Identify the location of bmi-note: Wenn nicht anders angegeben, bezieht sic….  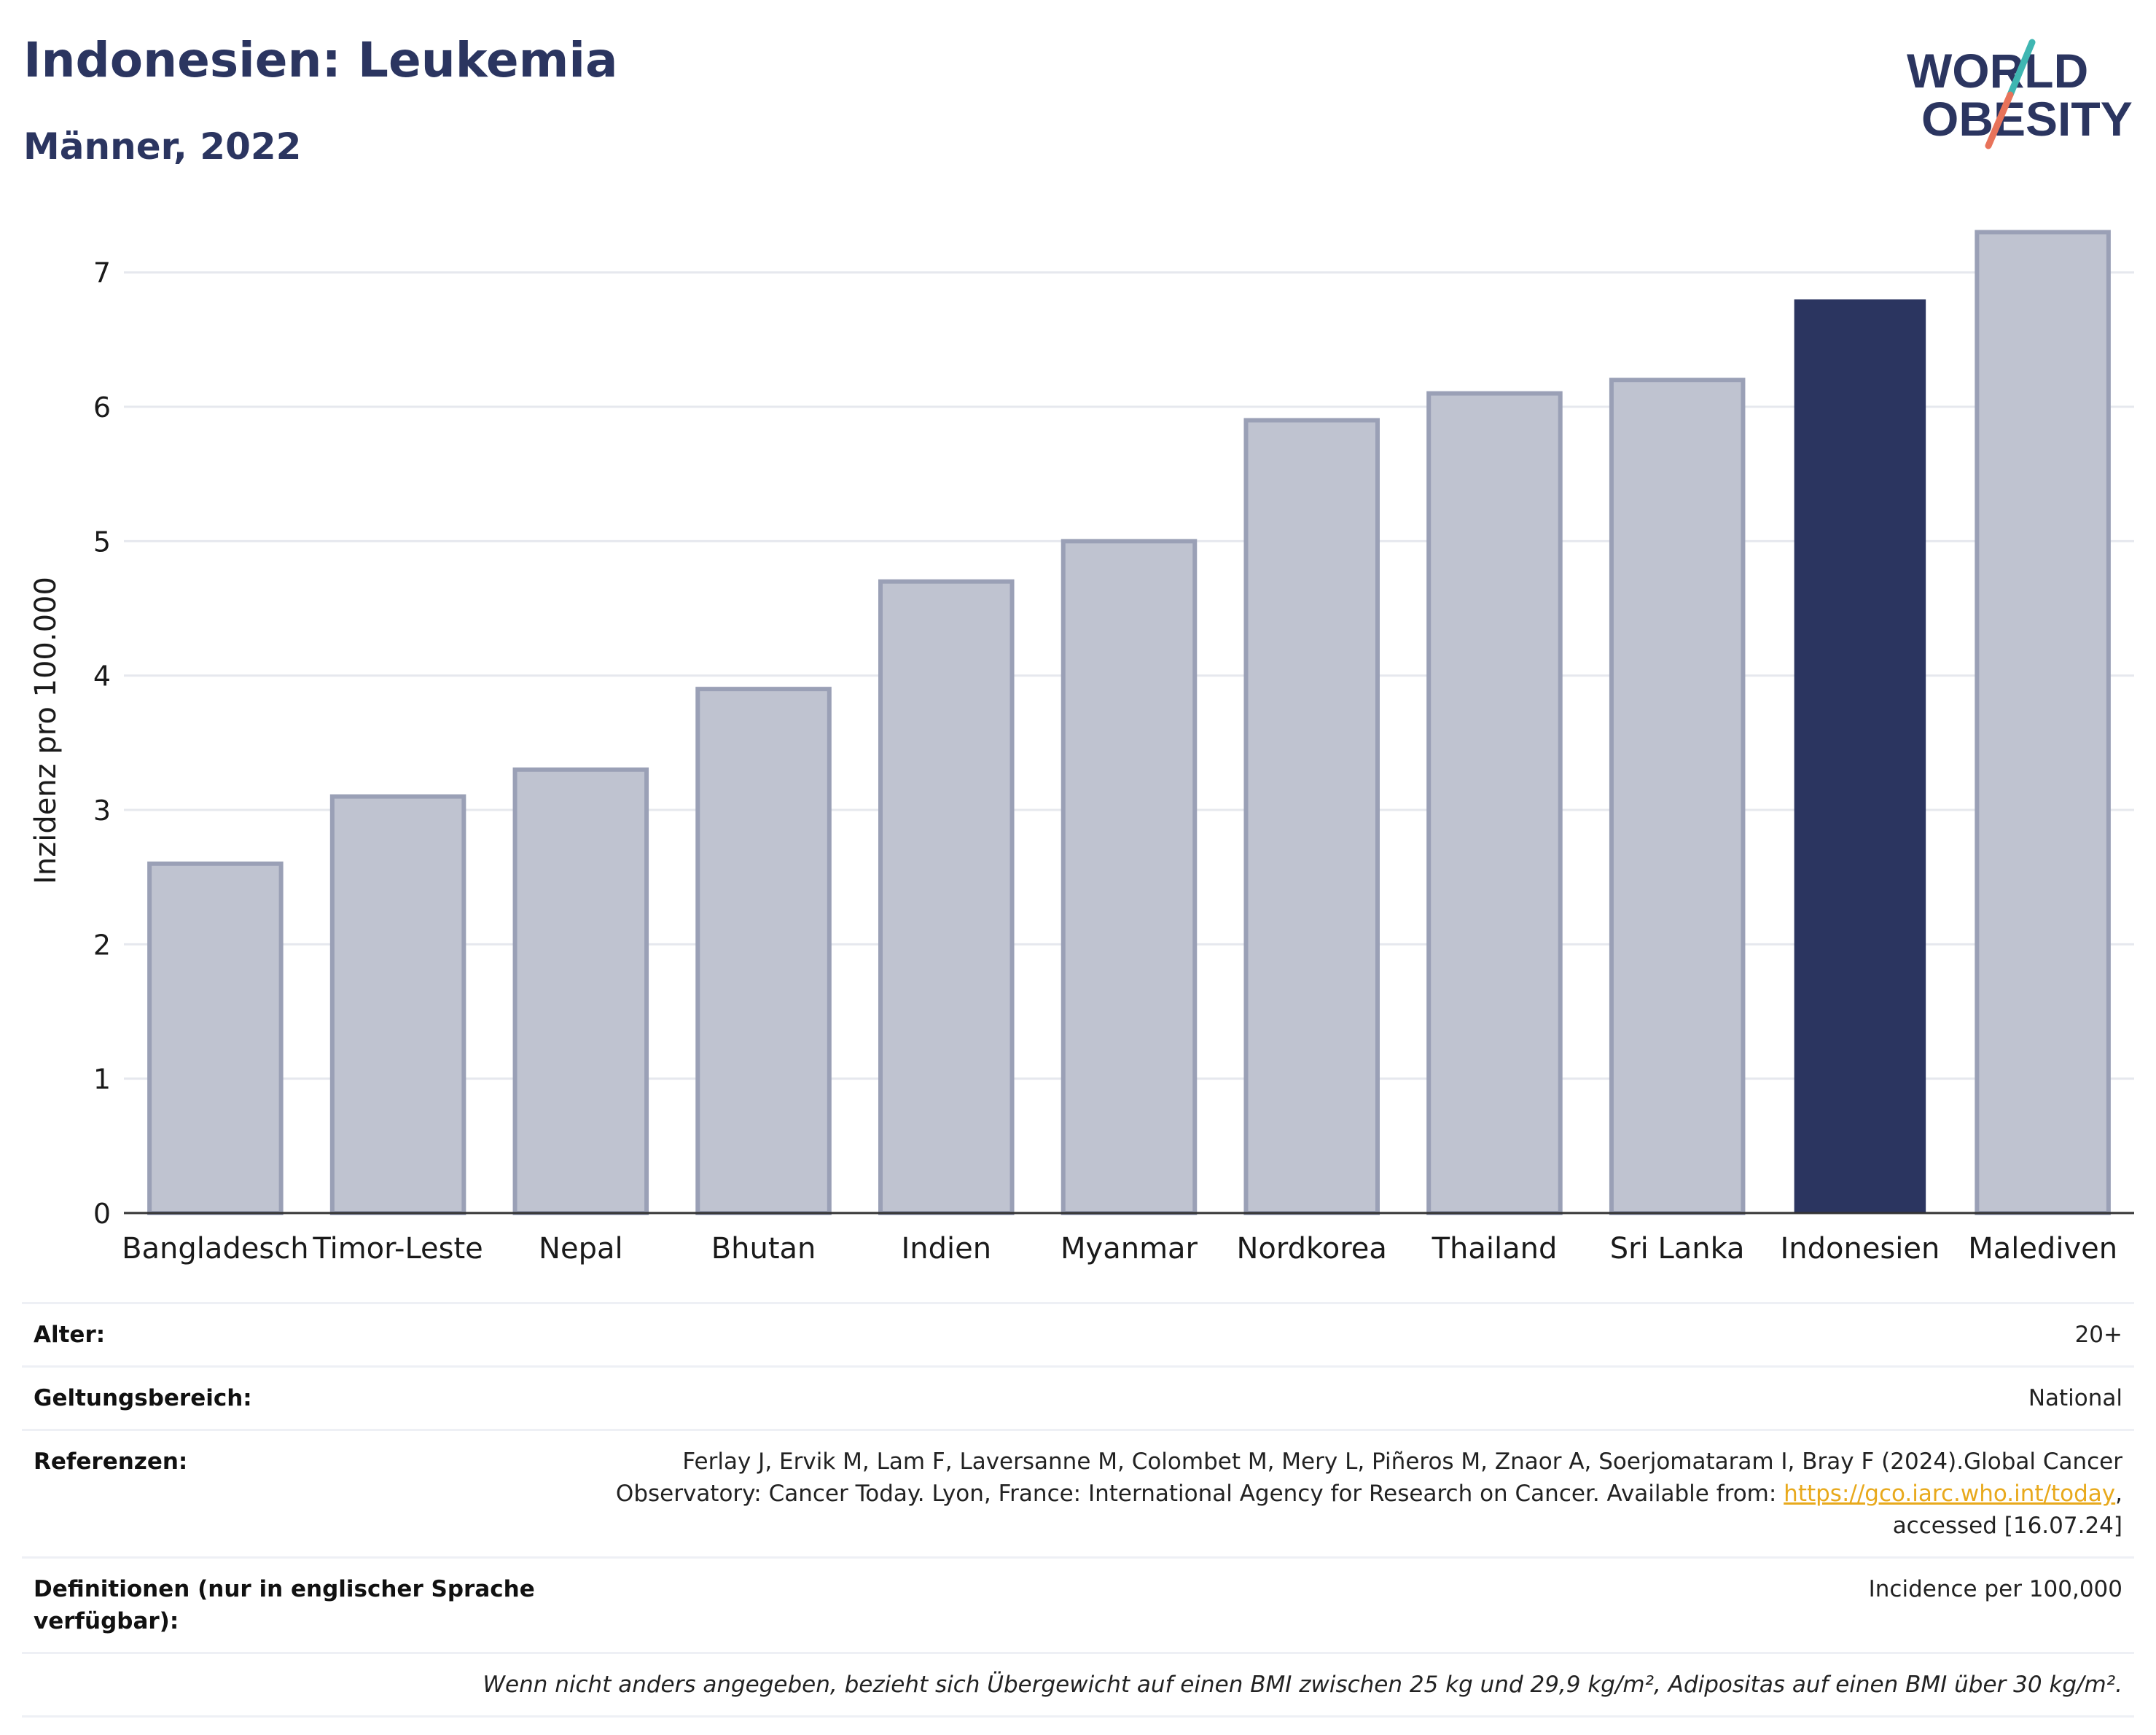
(1303, 1685).